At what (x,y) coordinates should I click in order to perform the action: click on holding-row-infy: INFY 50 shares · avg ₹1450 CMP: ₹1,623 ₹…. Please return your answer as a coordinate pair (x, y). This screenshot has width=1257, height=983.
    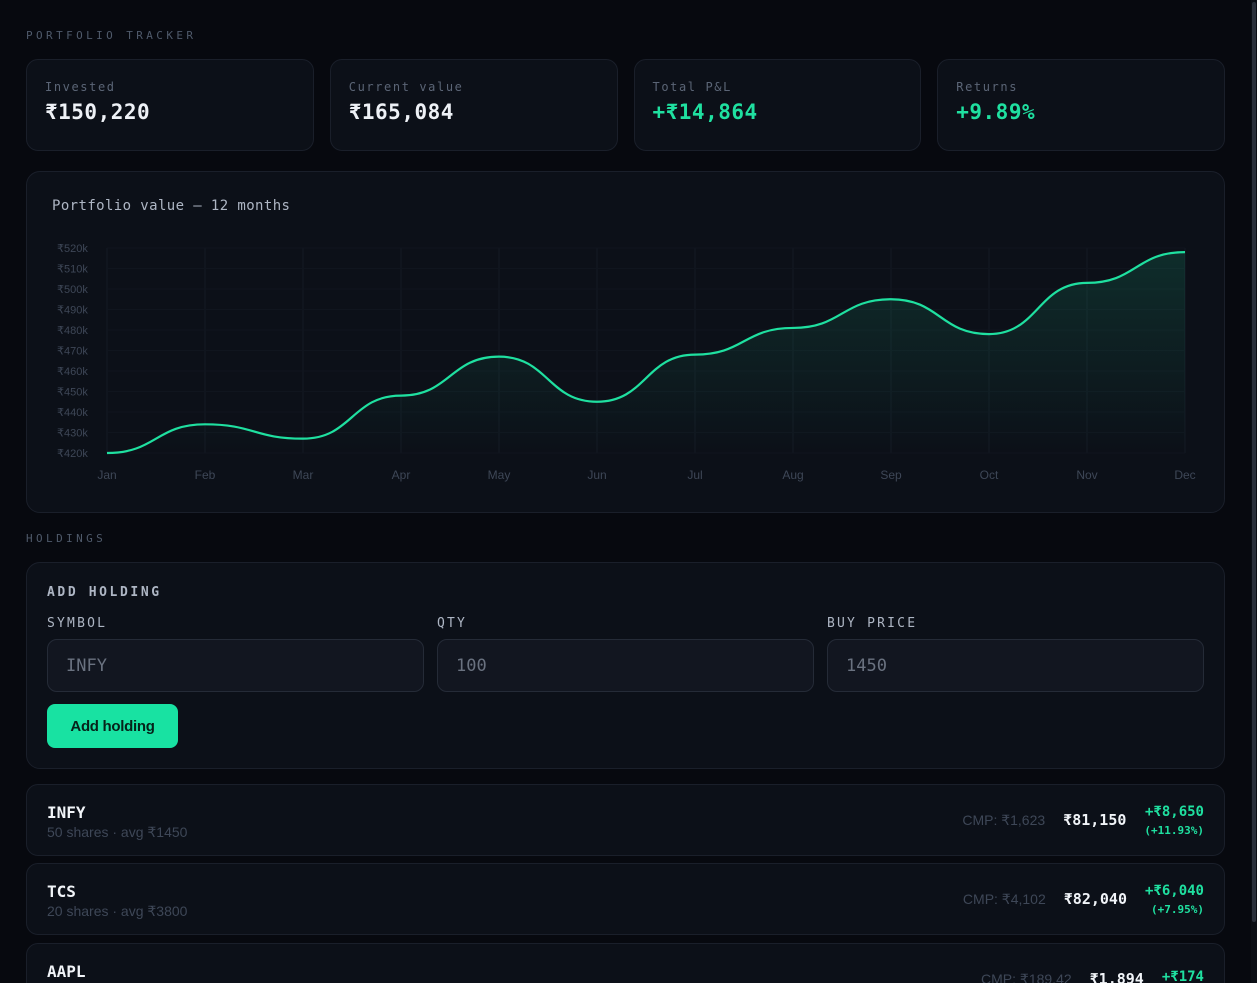
    Looking at the image, I should click on (625, 820).